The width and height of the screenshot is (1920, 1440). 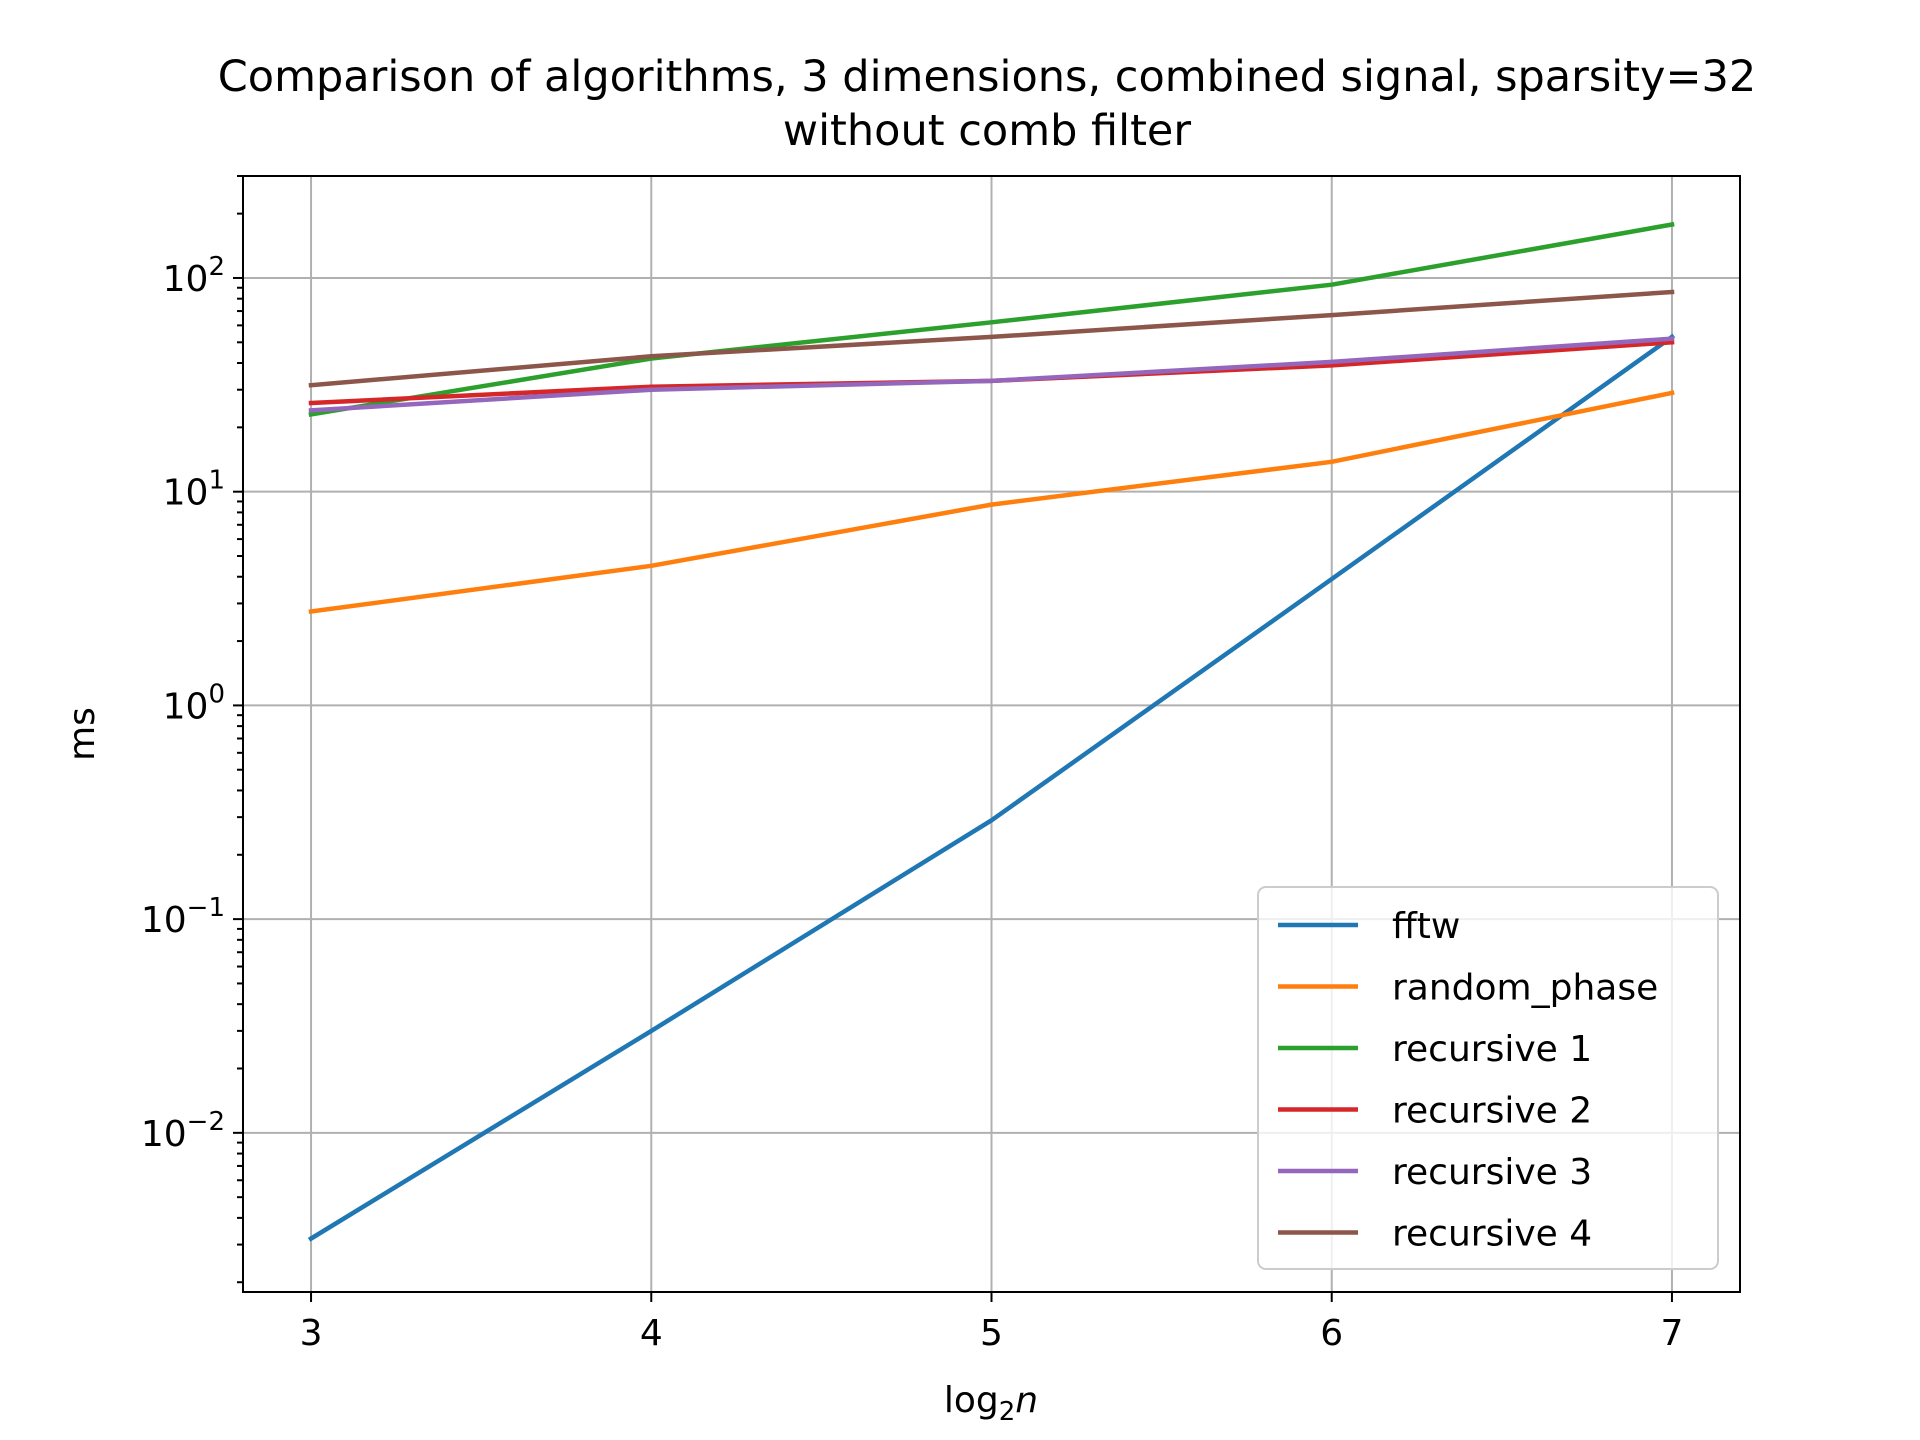 I want to click on series-line-random-phase, so click(x=991, y=502).